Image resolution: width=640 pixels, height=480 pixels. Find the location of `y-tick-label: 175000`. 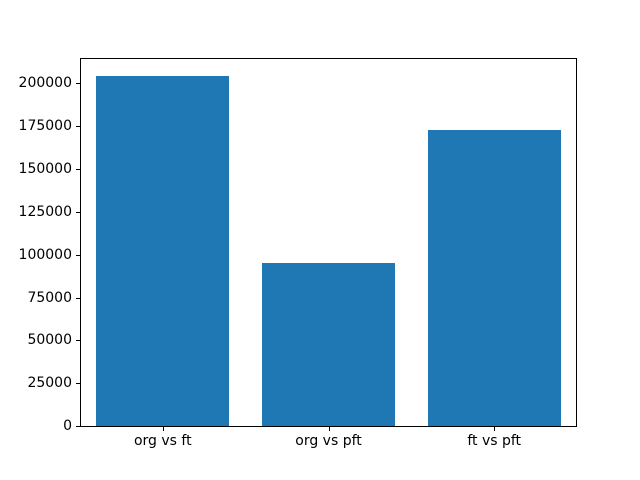

y-tick-label: 175000 is located at coordinates (45, 126).